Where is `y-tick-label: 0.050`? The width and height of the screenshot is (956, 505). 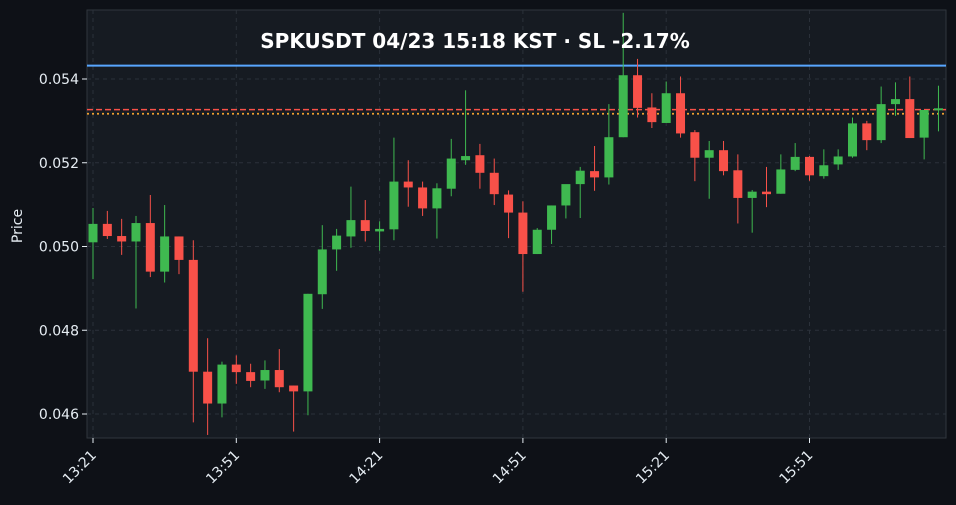
y-tick-label: 0.050 is located at coordinates (59, 248).